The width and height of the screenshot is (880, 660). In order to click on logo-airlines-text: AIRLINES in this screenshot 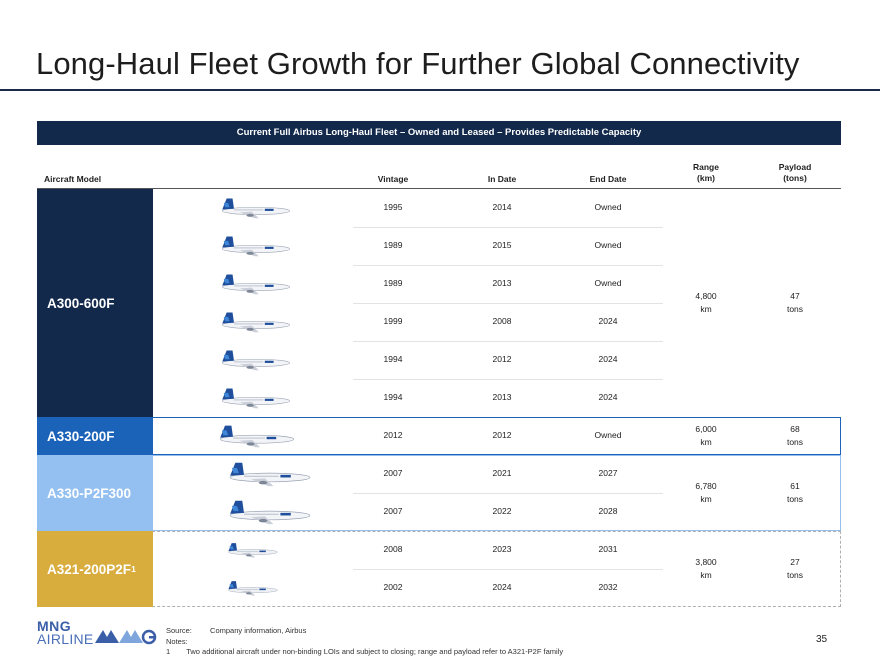, I will do `click(70, 639)`.